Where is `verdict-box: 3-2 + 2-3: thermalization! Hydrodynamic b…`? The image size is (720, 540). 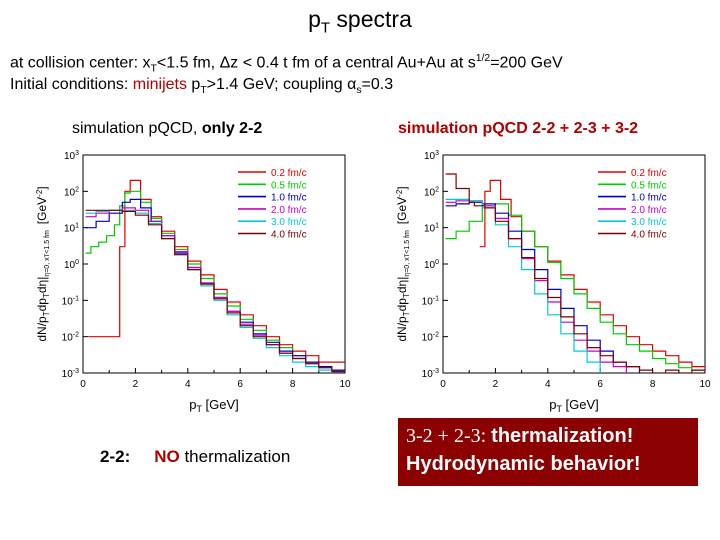
verdict-box: 3-2 + 2-3: thermalization! Hydrodynamic b… is located at coordinates (548, 452).